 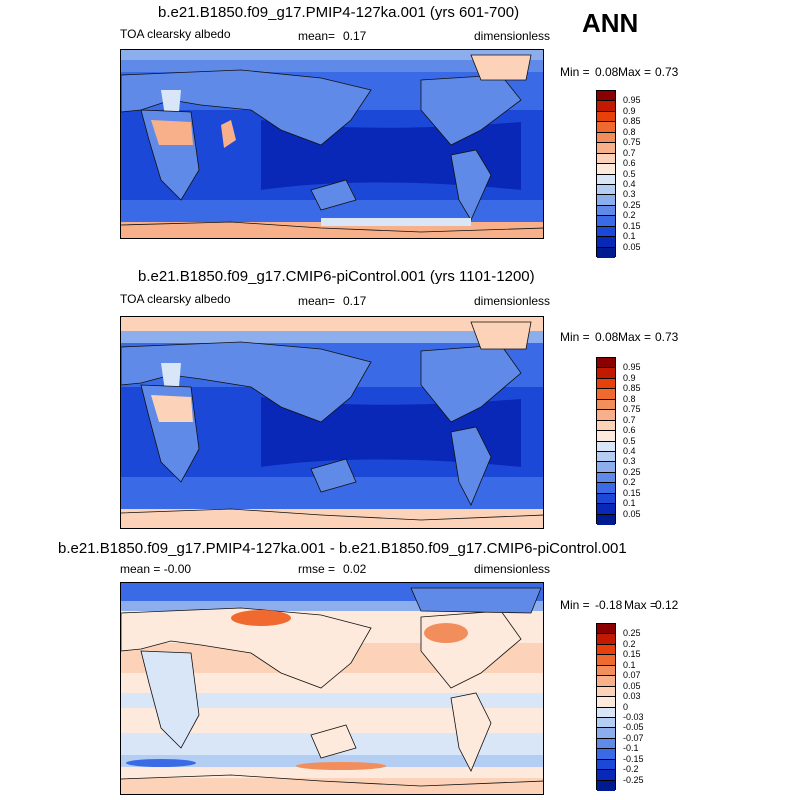 What do you see at coordinates (632, 675) in the screenshot?
I see `colorbar-tick-label: 0.07` at bounding box center [632, 675].